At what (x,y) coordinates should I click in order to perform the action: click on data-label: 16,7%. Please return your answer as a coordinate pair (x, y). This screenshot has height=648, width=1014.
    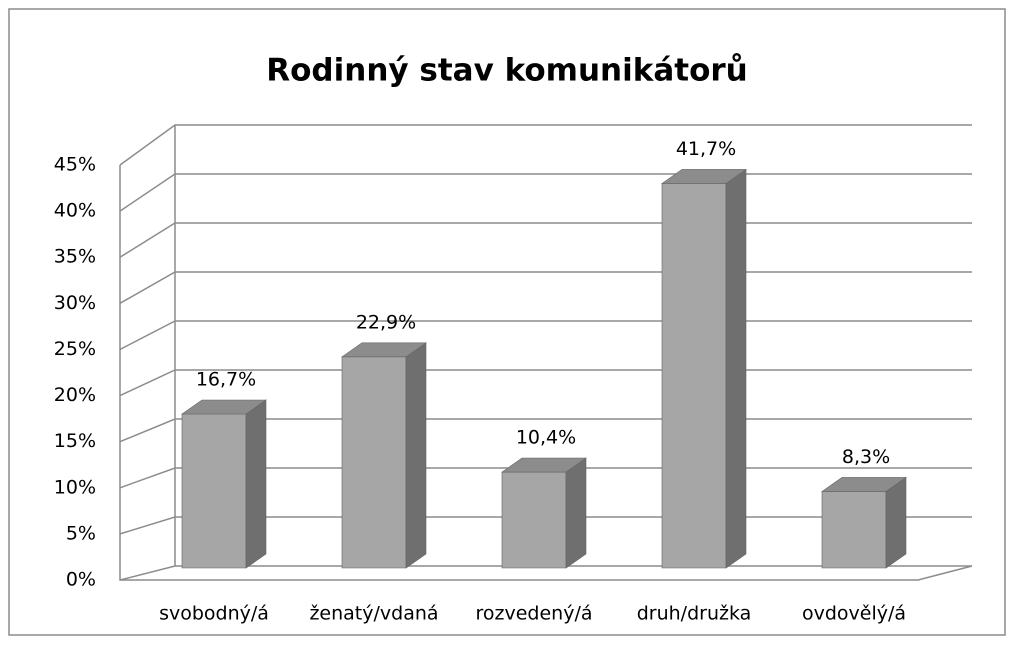
    Looking at the image, I should click on (226, 379).